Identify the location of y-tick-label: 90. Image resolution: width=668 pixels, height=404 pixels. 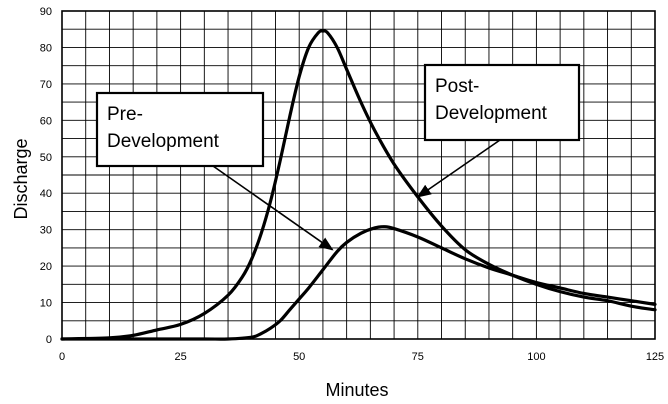
(46, 12).